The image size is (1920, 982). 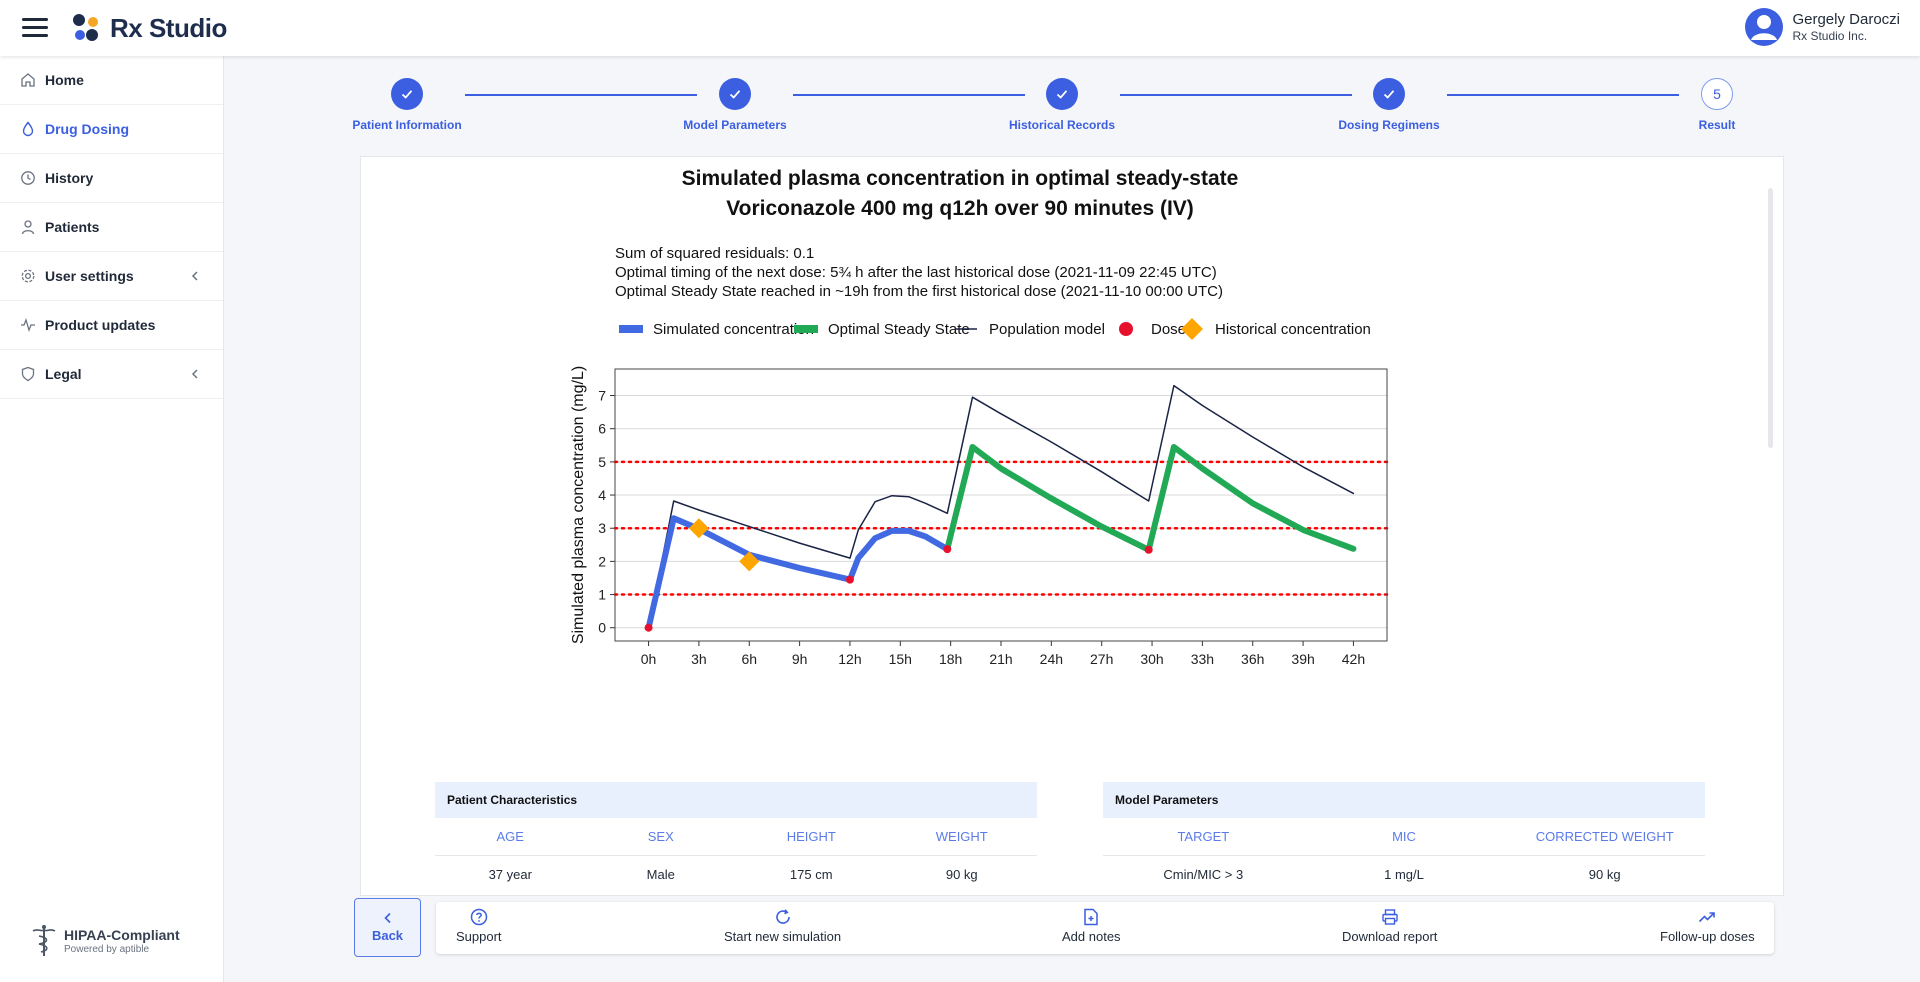 I want to click on table-cell: 175 cm, so click(x=811, y=874).